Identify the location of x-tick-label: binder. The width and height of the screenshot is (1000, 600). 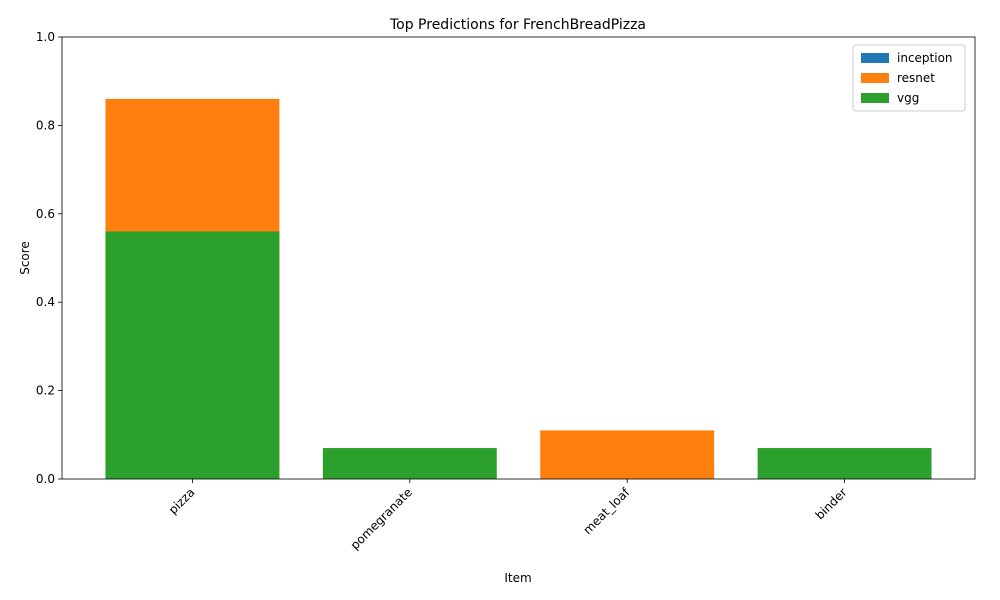
(831, 503).